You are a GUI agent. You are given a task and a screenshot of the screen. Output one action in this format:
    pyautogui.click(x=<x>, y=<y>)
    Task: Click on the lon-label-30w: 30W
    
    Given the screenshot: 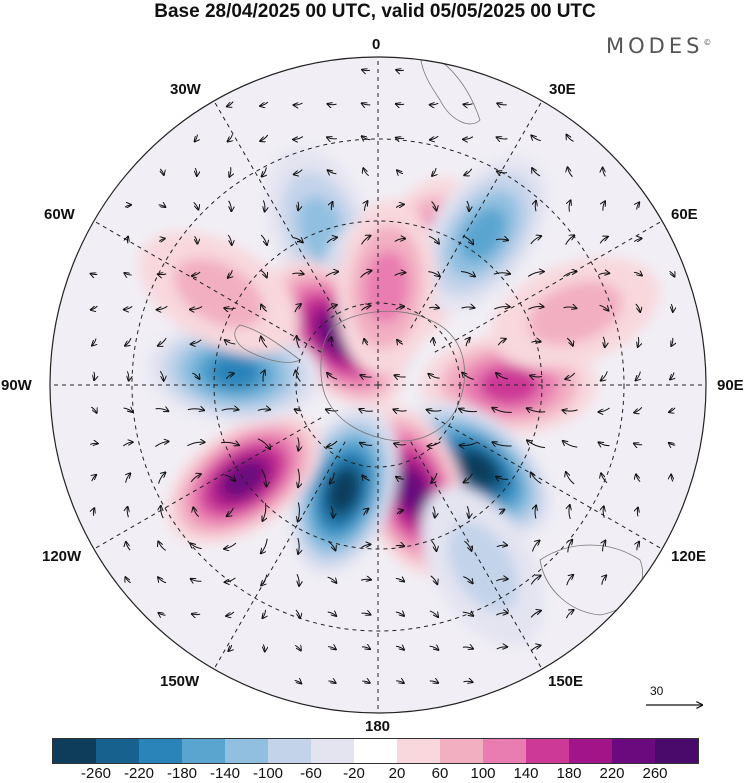 What is the action you would take?
    pyautogui.click(x=185, y=89)
    